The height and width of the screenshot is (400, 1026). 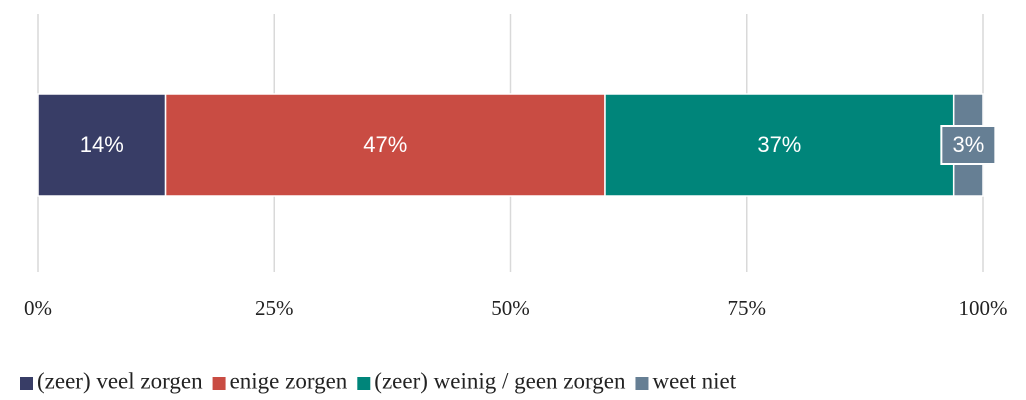 I want to click on data-label: 37%, so click(x=779, y=144).